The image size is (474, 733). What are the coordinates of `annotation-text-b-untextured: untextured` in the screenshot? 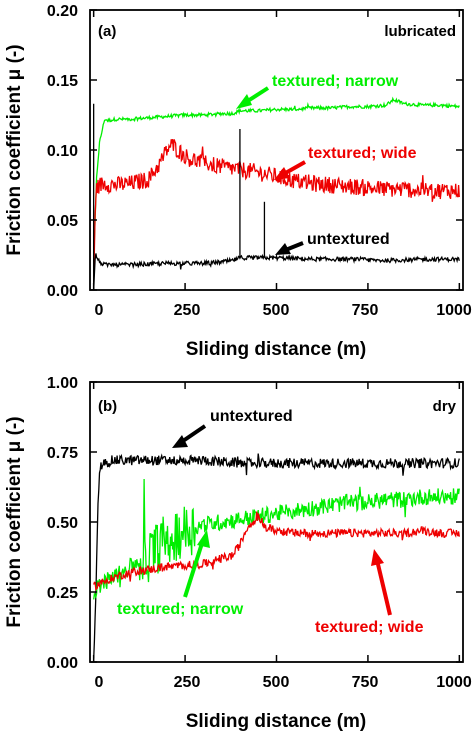 It's located at (251, 416).